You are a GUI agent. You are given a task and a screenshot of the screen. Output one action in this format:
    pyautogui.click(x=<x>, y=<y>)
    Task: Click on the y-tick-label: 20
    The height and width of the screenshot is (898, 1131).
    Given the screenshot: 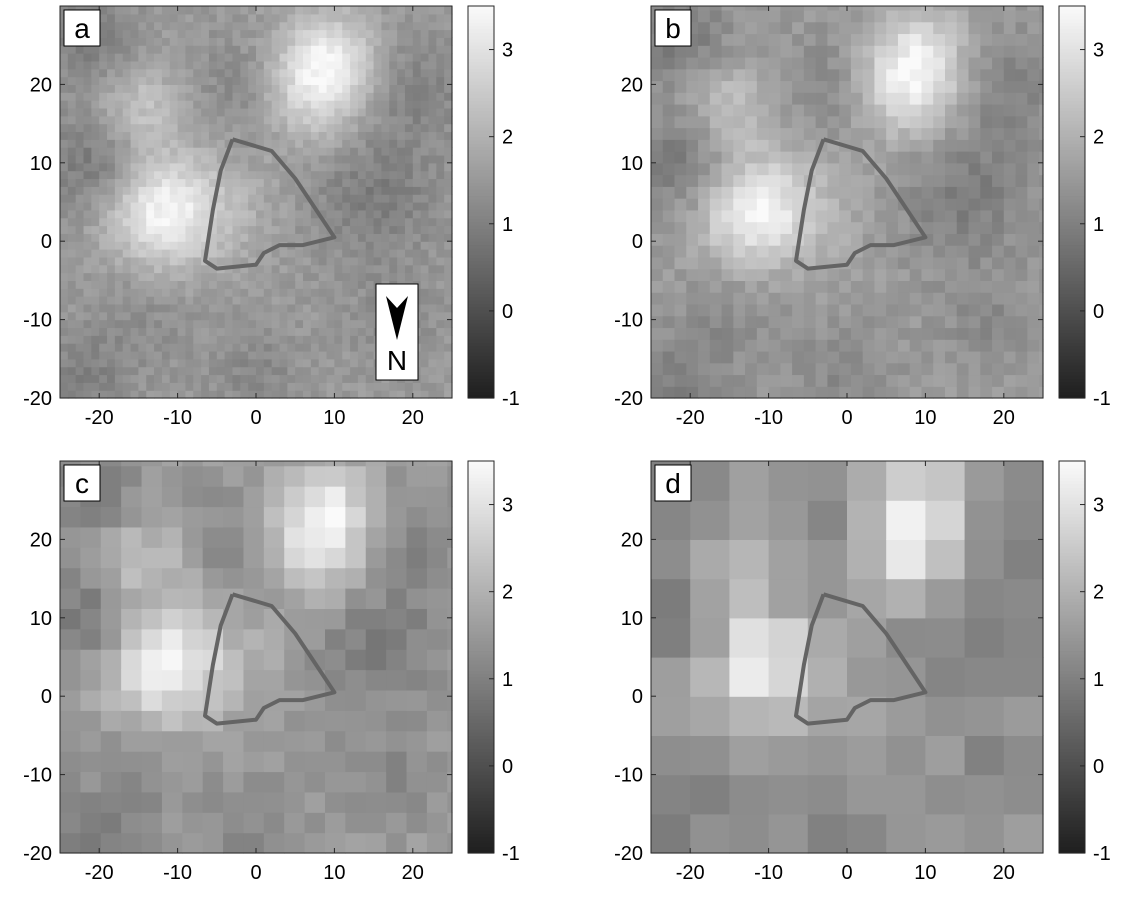 What is the action you would take?
    pyautogui.click(x=632, y=85)
    